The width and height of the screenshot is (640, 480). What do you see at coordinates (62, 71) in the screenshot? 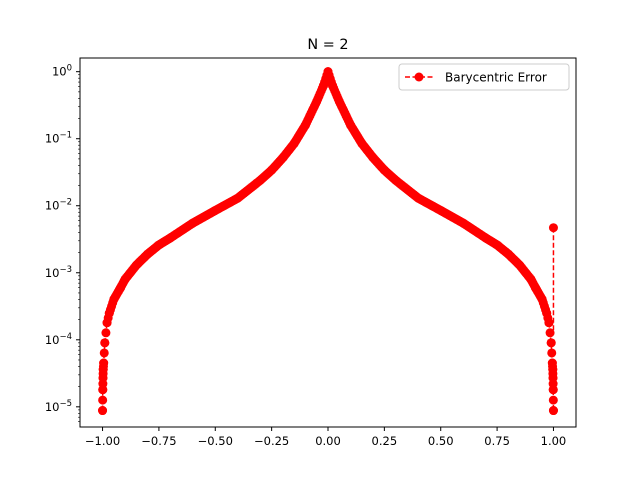
I see `y-tick-label: 10⁰` at bounding box center [62, 71].